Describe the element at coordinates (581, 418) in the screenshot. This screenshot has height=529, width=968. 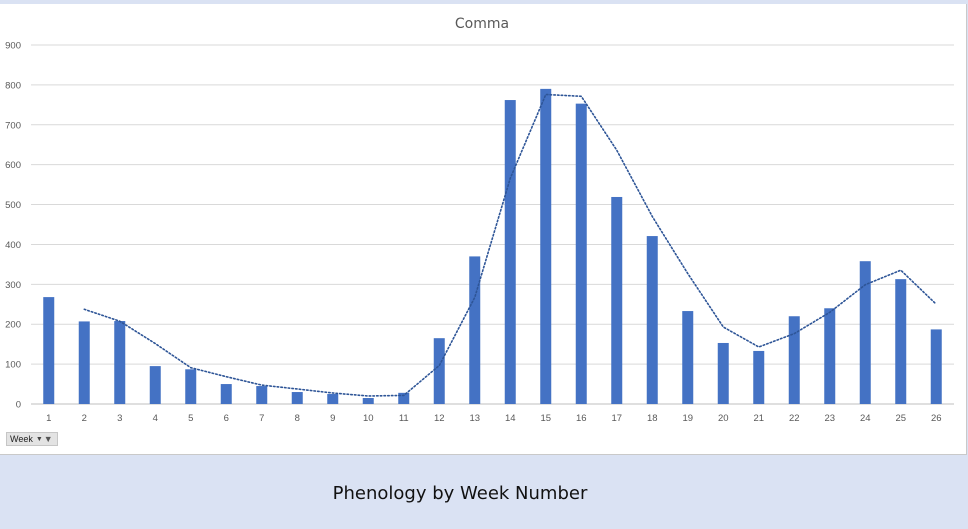
I see `x-tick-label: 16` at that location.